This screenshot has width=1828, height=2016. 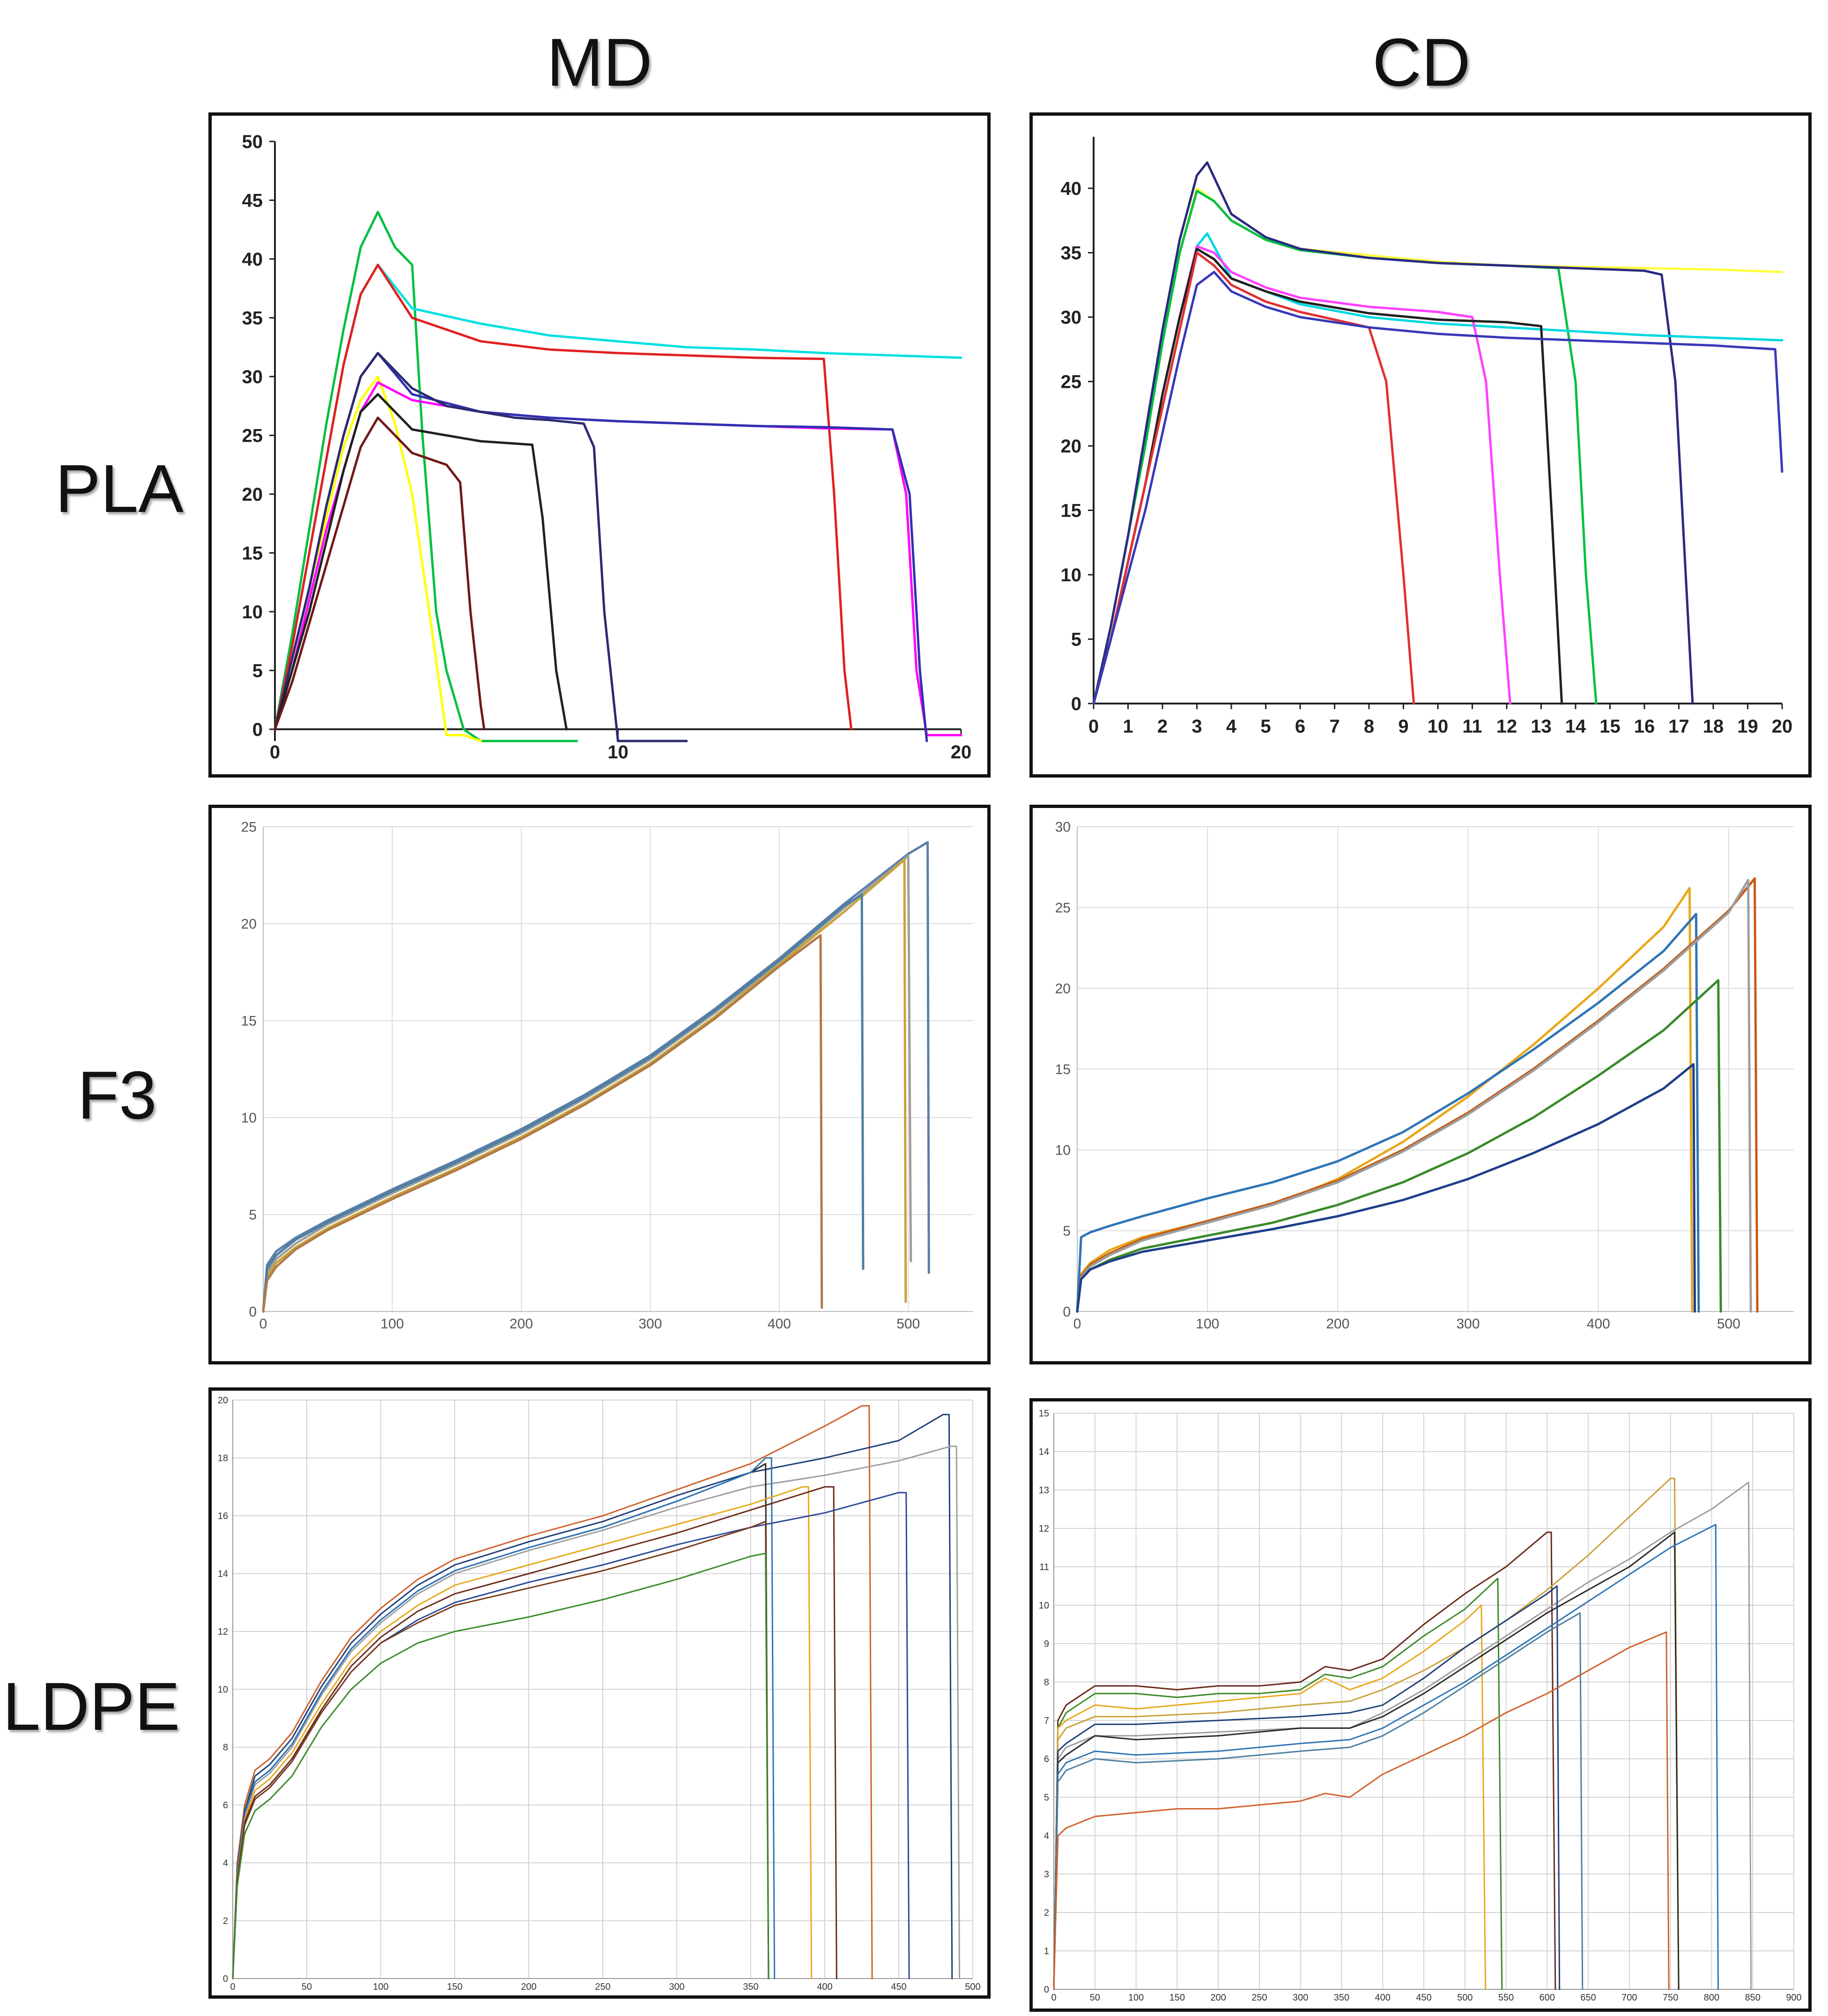 What do you see at coordinates (1341, 1998) in the screenshot?
I see `x-tick-label: 350` at bounding box center [1341, 1998].